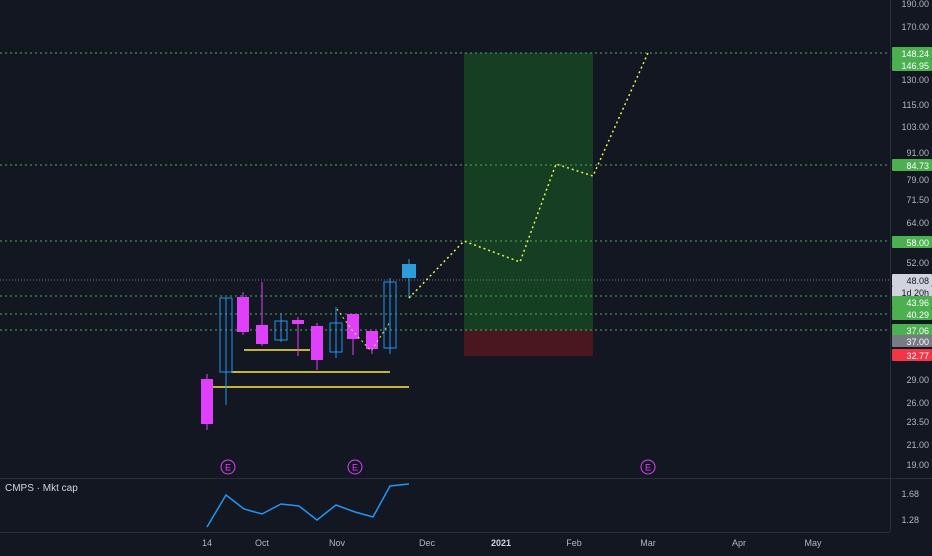 The image size is (932, 556). What do you see at coordinates (915, 80) in the screenshot?
I see `price-tick-label: 130.00` at bounding box center [915, 80].